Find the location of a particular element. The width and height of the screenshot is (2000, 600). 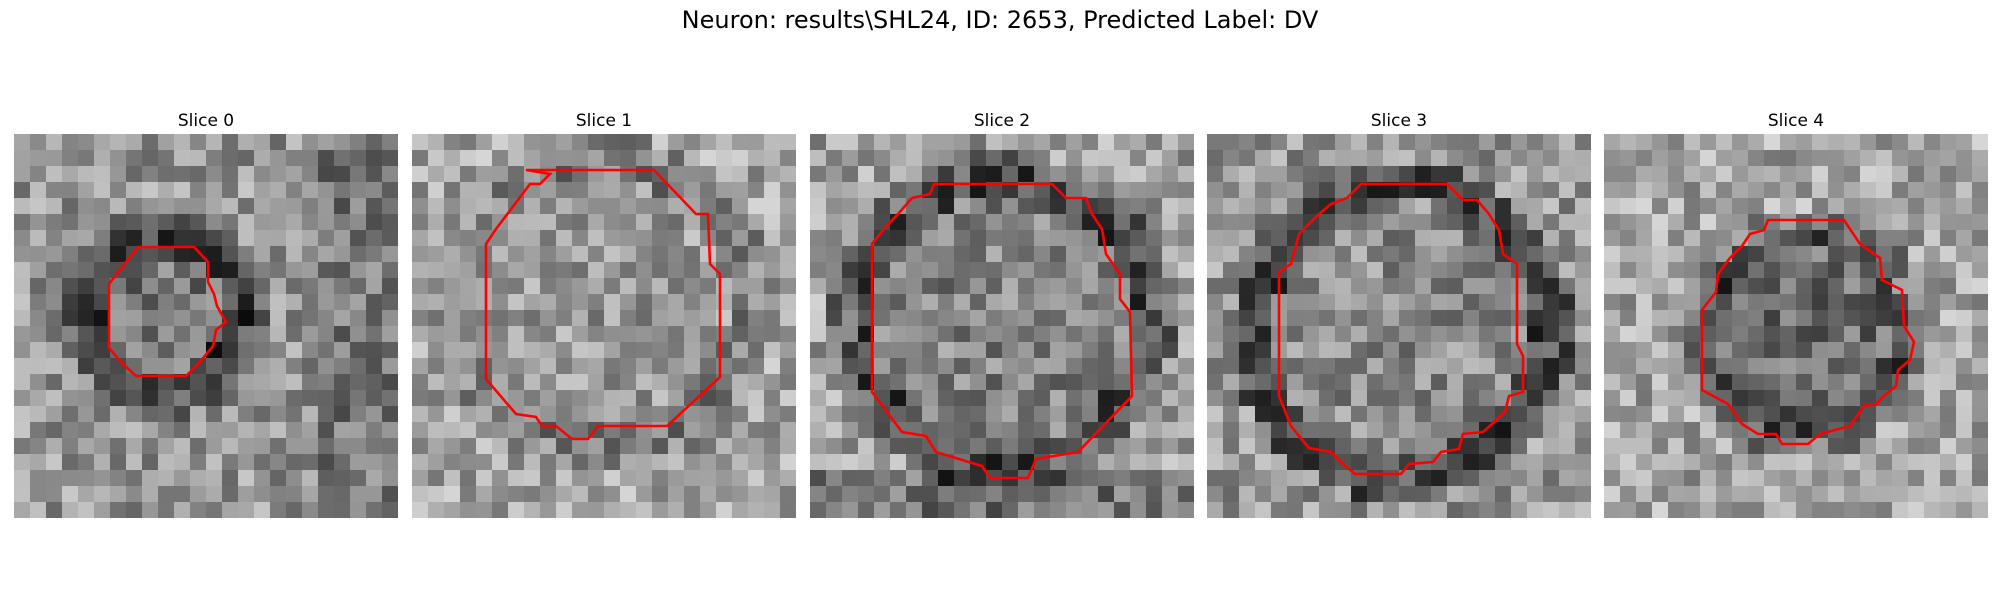

slice-panel-1: Slice 1 is located at coordinates (604, 313).